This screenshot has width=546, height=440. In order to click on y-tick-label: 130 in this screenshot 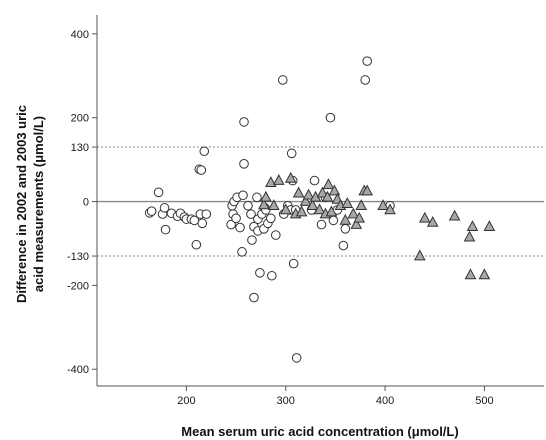, I will do `click(80, 148)`.